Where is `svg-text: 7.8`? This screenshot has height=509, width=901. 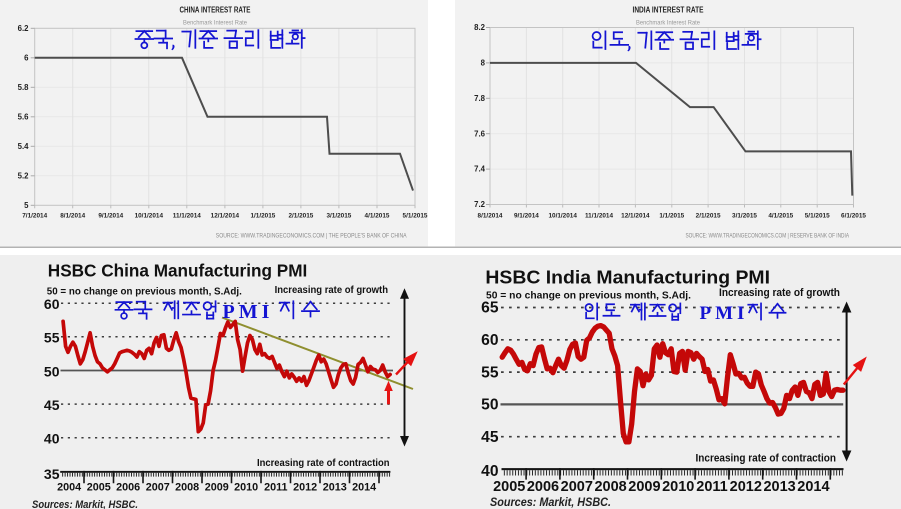 svg-text: 7.8 is located at coordinates (480, 98).